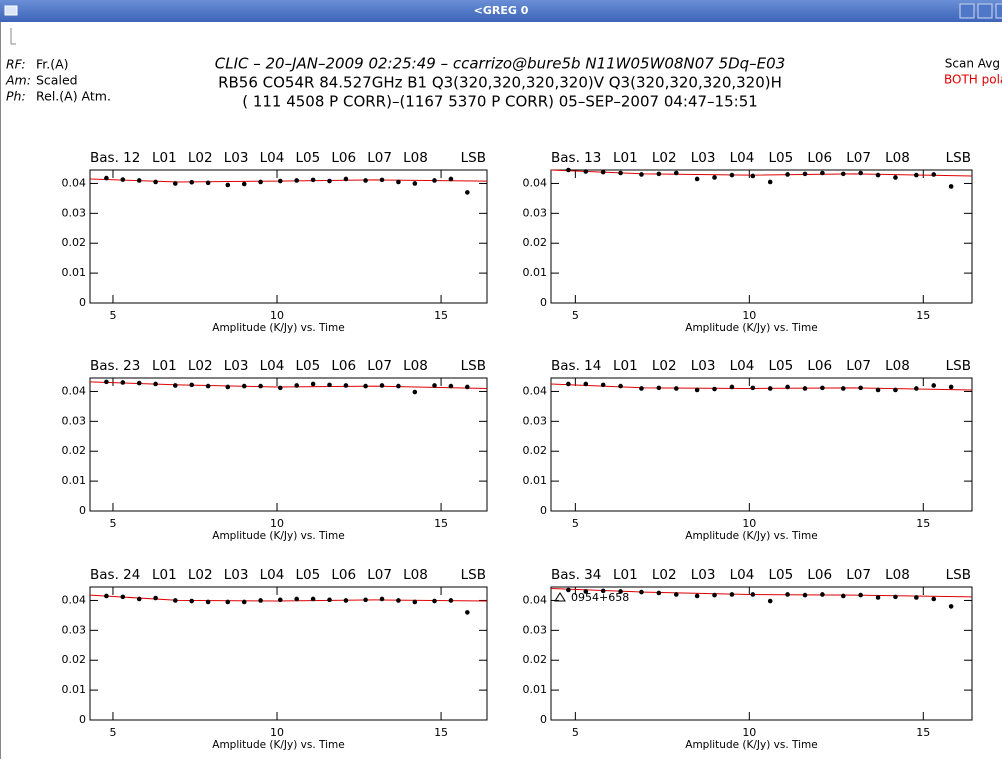  I want to click on panel-title: Bas. 12, so click(115, 158).